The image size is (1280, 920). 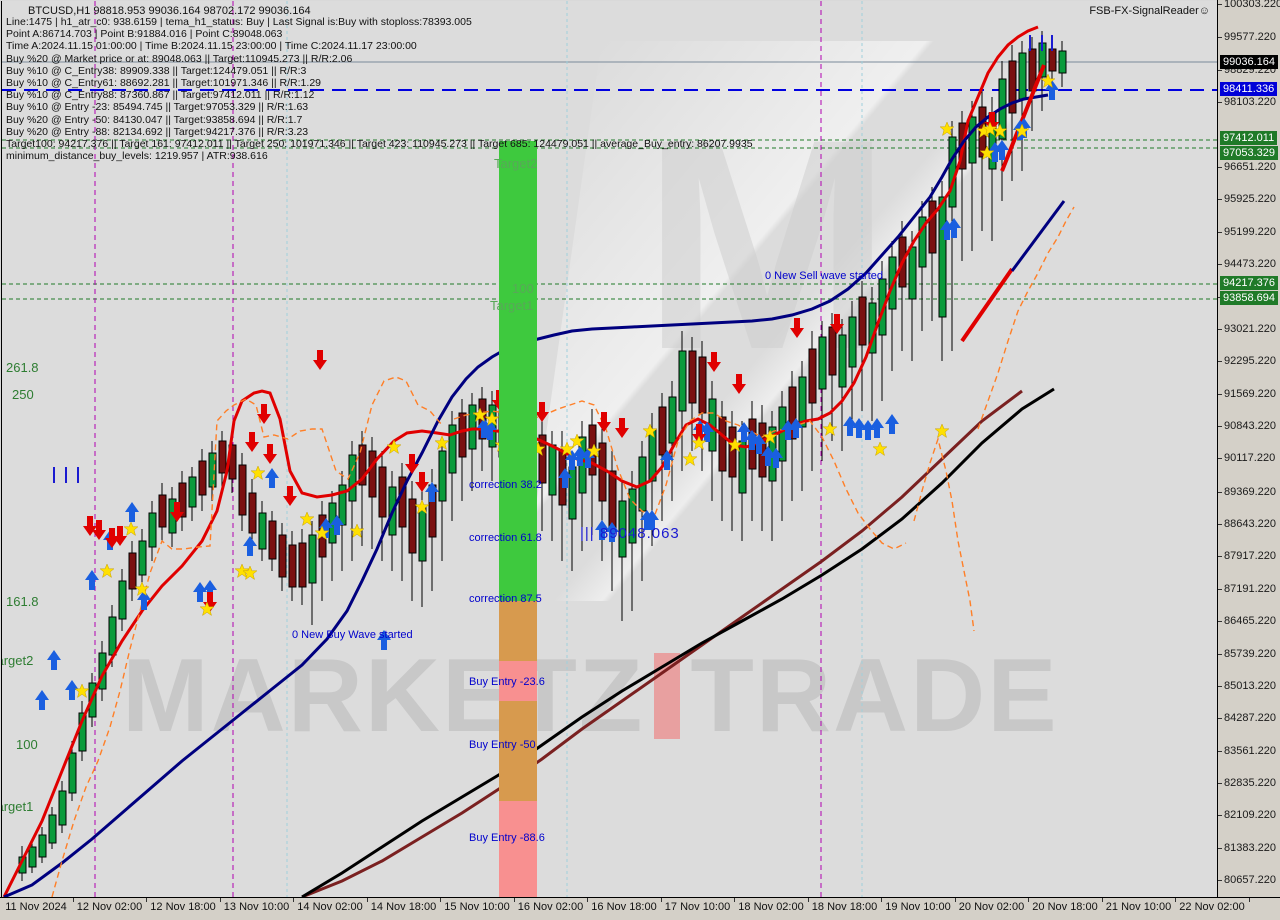 What do you see at coordinates (1250, 847) in the screenshot?
I see `price-tick-label: 81383.220` at bounding box center [1250, 847].